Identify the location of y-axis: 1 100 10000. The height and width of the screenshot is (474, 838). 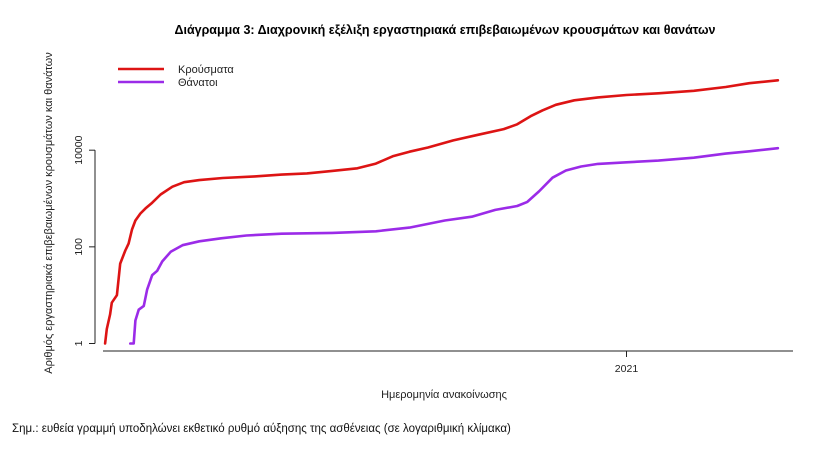
(84, 240).